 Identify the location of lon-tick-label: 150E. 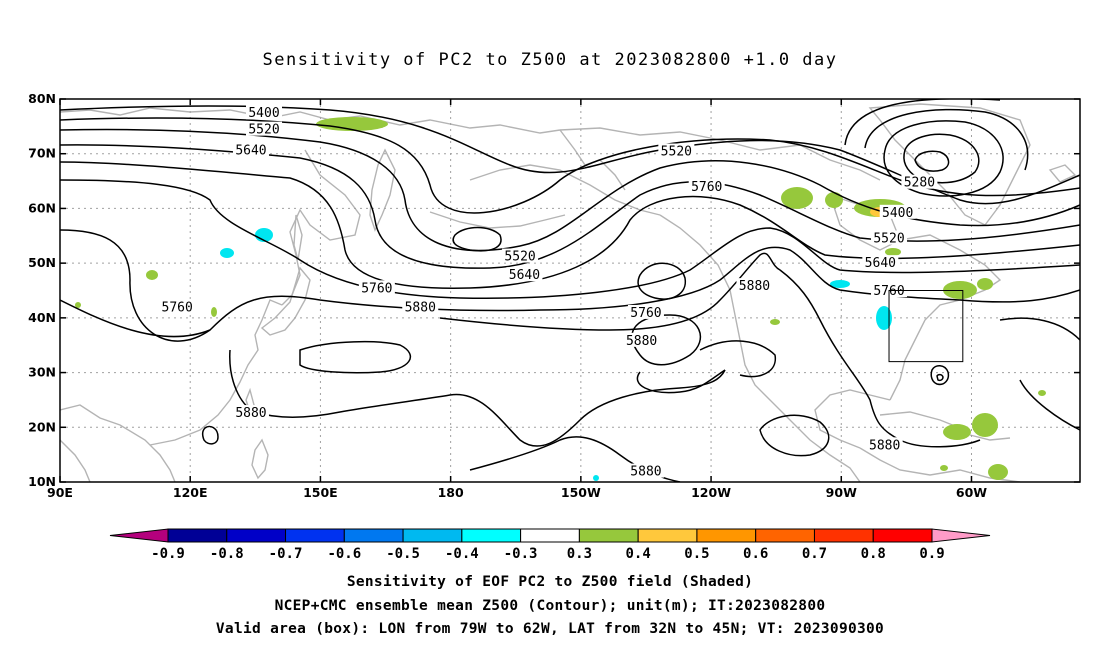
(320, 492).